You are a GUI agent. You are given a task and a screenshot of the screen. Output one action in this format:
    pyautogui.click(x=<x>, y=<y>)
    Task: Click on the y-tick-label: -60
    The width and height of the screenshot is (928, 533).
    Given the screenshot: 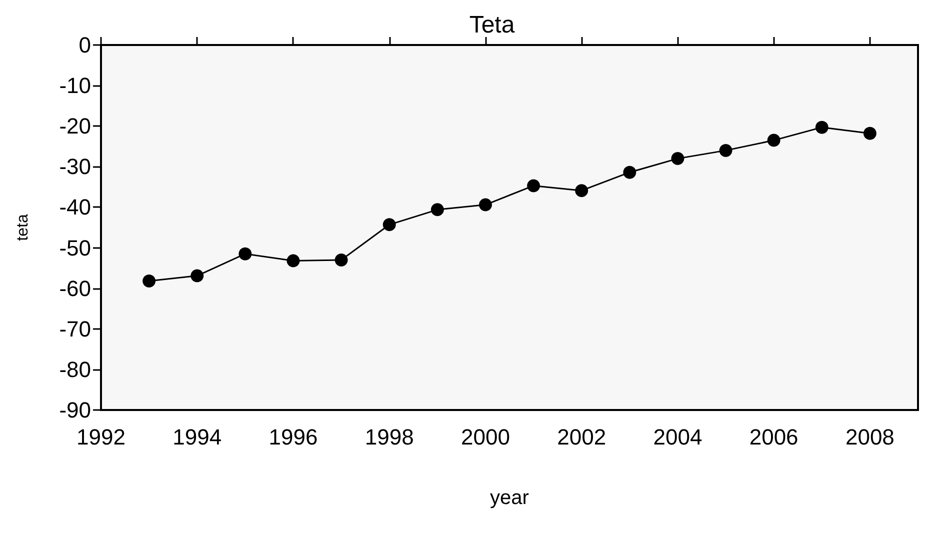 What is the action you would take?
    pyautogui.click(x=75, y=288)
    